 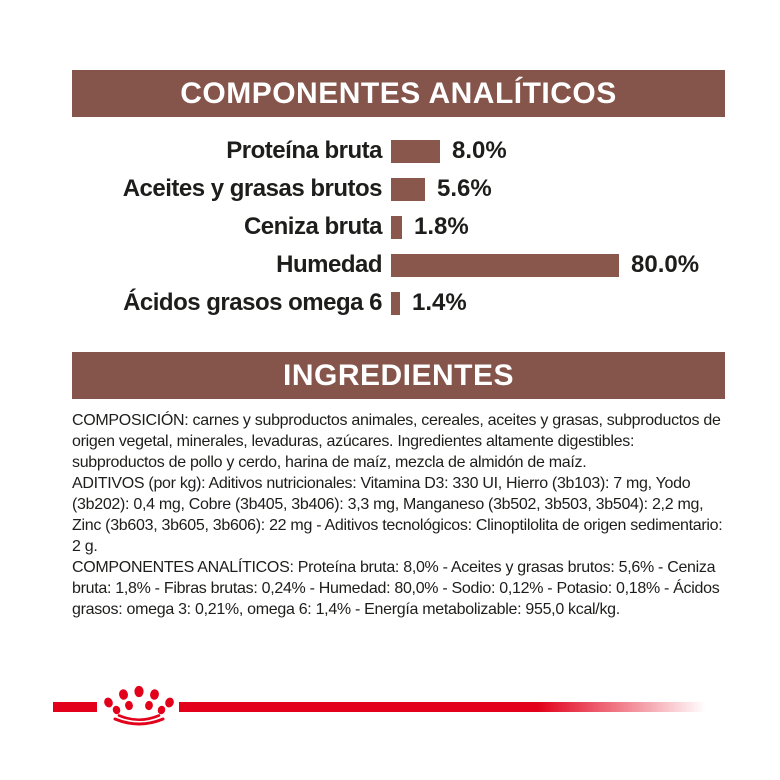 I want to click on royal-canin-crown-icon, so click(x=139, y=705).